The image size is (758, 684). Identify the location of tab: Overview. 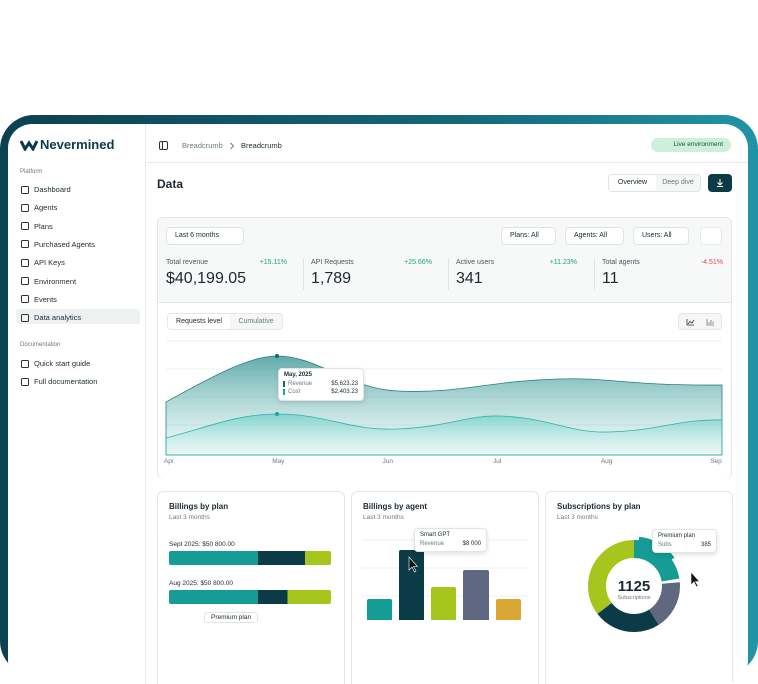
(632, 183).